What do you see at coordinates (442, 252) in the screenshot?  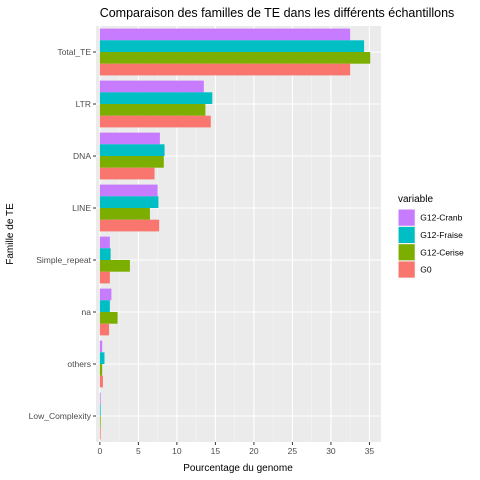 I see `legend-label: G12-Cerise` at bounding box center [442, 252].